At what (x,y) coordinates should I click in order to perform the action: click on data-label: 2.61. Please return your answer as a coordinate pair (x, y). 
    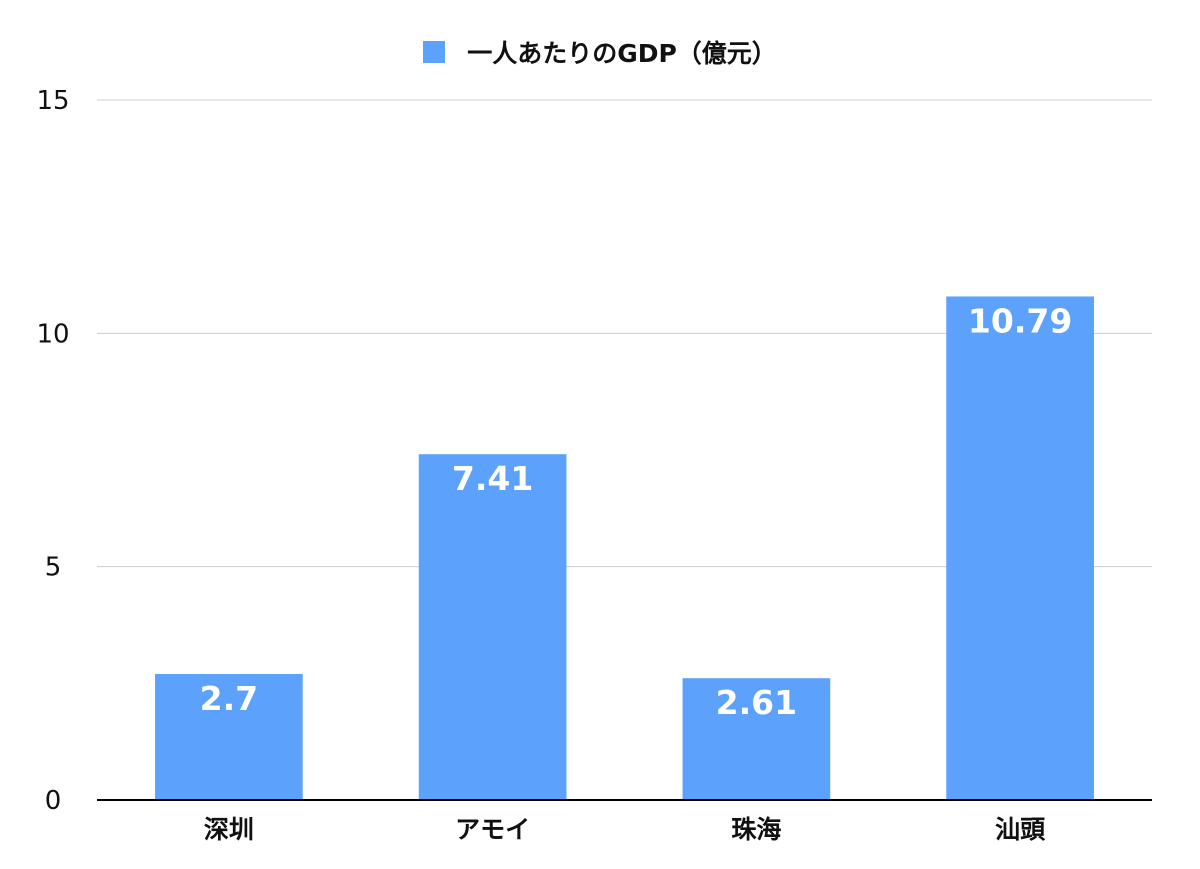
    Looking at the image, I should click on (756, 702).